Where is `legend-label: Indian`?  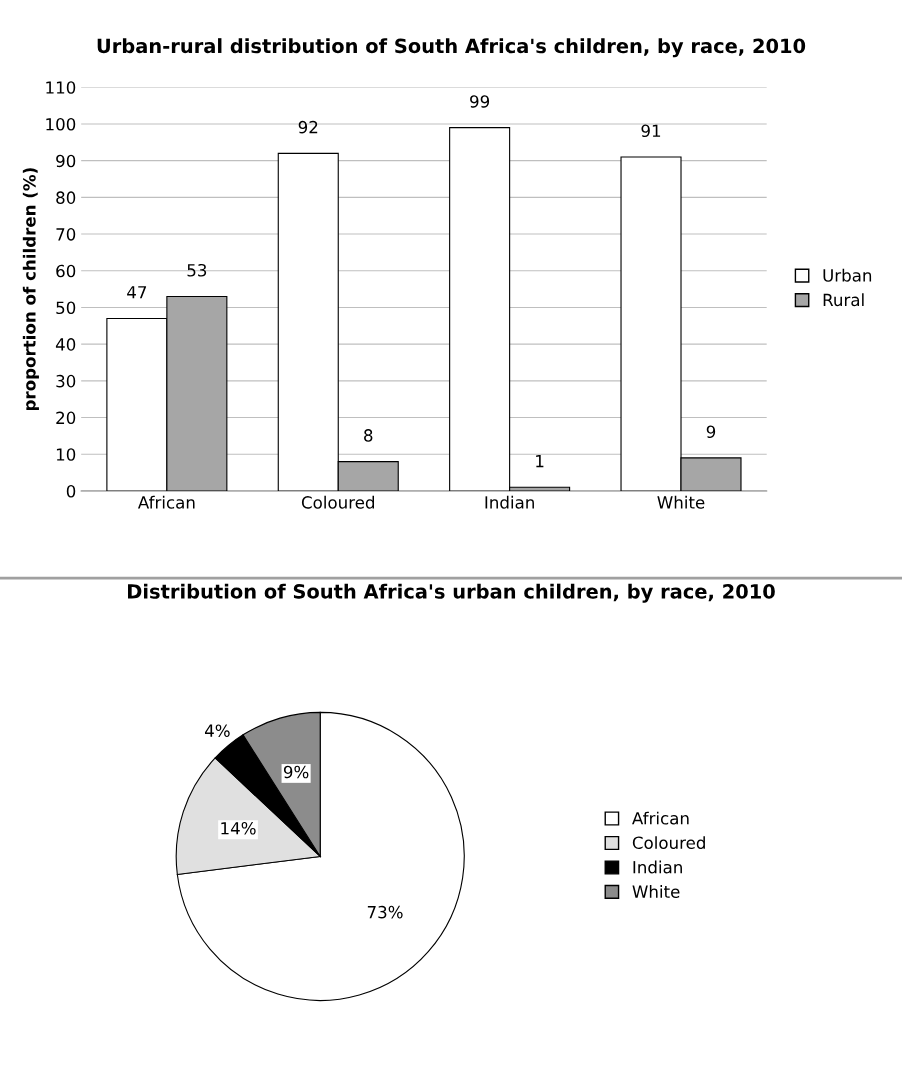 legend-label: Indian is located at coordinates (657, 867).